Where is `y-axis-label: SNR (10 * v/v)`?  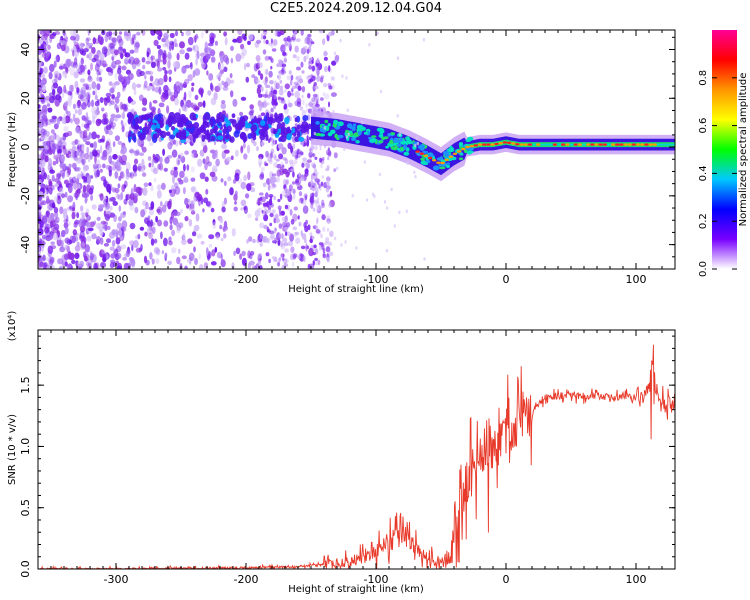 y-axis-label: SNR (10 * v/v) is located at coordinates (12, 449).